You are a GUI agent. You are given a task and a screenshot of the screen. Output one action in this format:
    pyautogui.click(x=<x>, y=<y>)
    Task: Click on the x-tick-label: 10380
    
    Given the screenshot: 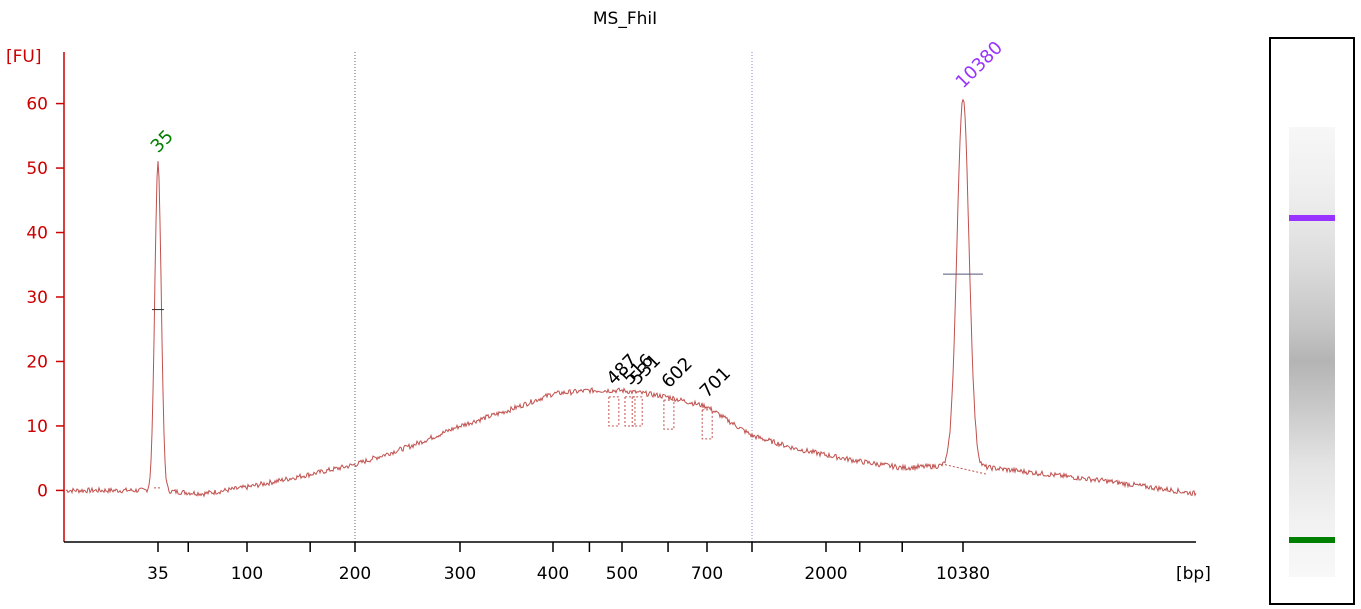 What is the action you would take?
    pyautogui.click(x=963, y=574)
    